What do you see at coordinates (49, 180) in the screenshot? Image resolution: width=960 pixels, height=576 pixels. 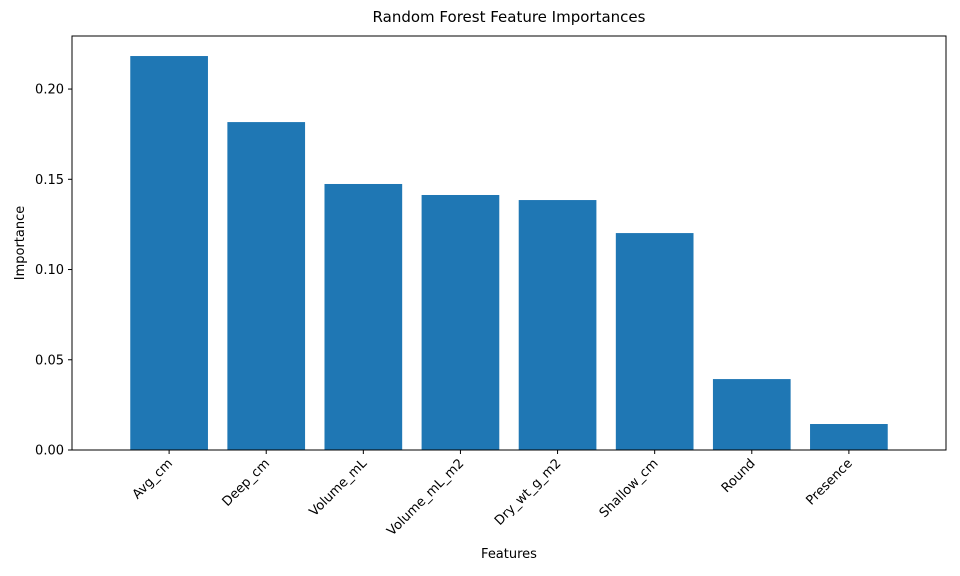 I see `y-tick-label: 0.15` at bounding box center [49, 180].